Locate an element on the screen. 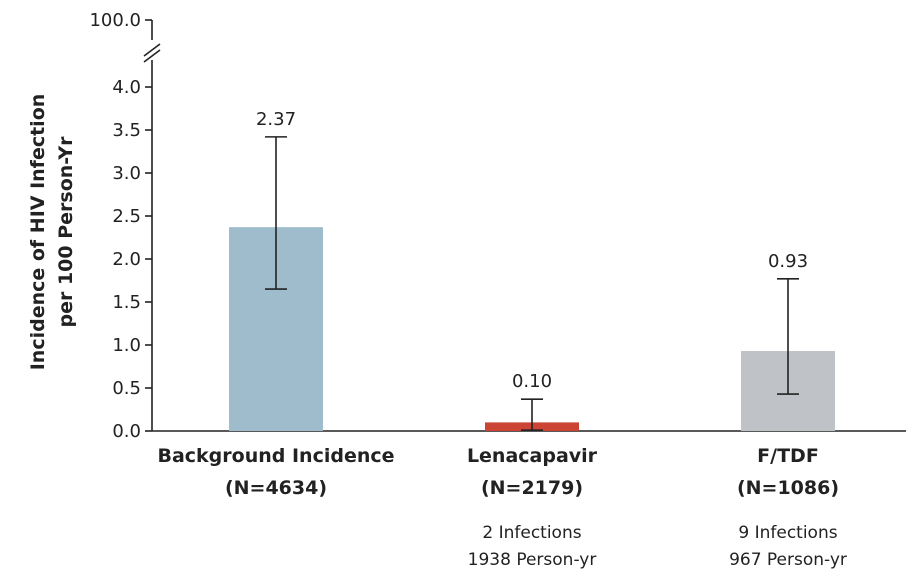 Image resolution: width=915 pixels, height=575 pixels. data-label: 0.10 is located at coordinates (532, 381).